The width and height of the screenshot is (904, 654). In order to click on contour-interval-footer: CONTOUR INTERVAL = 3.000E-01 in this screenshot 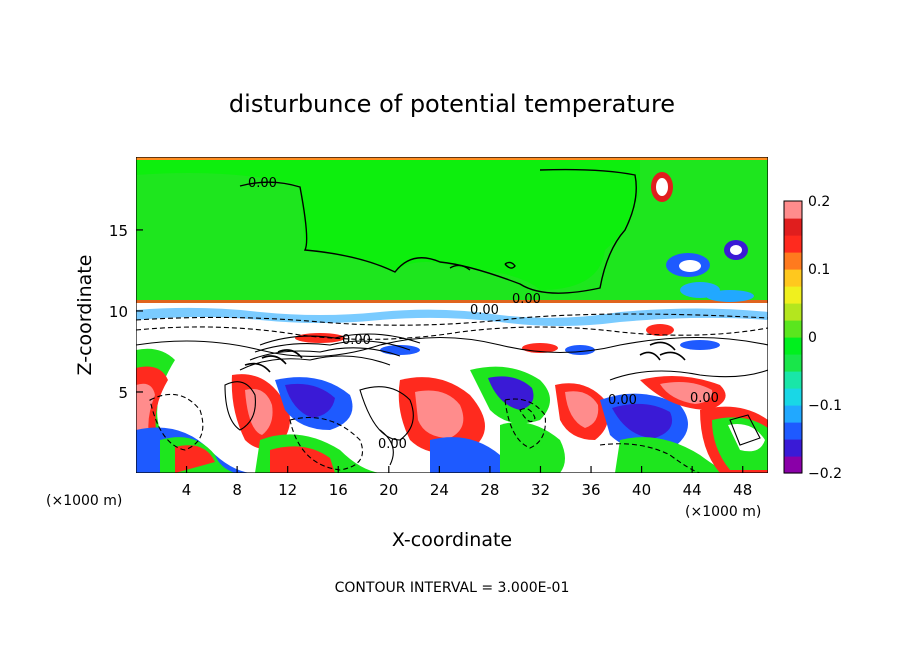, I will do `click(452, 588)`.